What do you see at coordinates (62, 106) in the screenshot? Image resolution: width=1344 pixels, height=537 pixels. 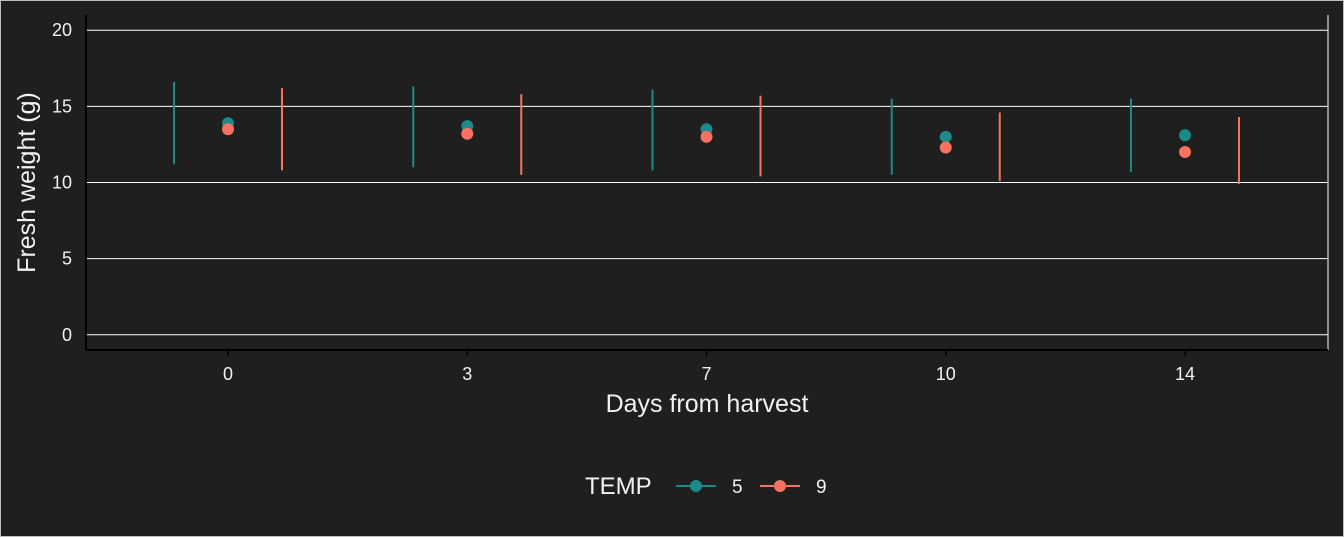 I see `y-tick-label: 15` at bounding box center [62, 106].